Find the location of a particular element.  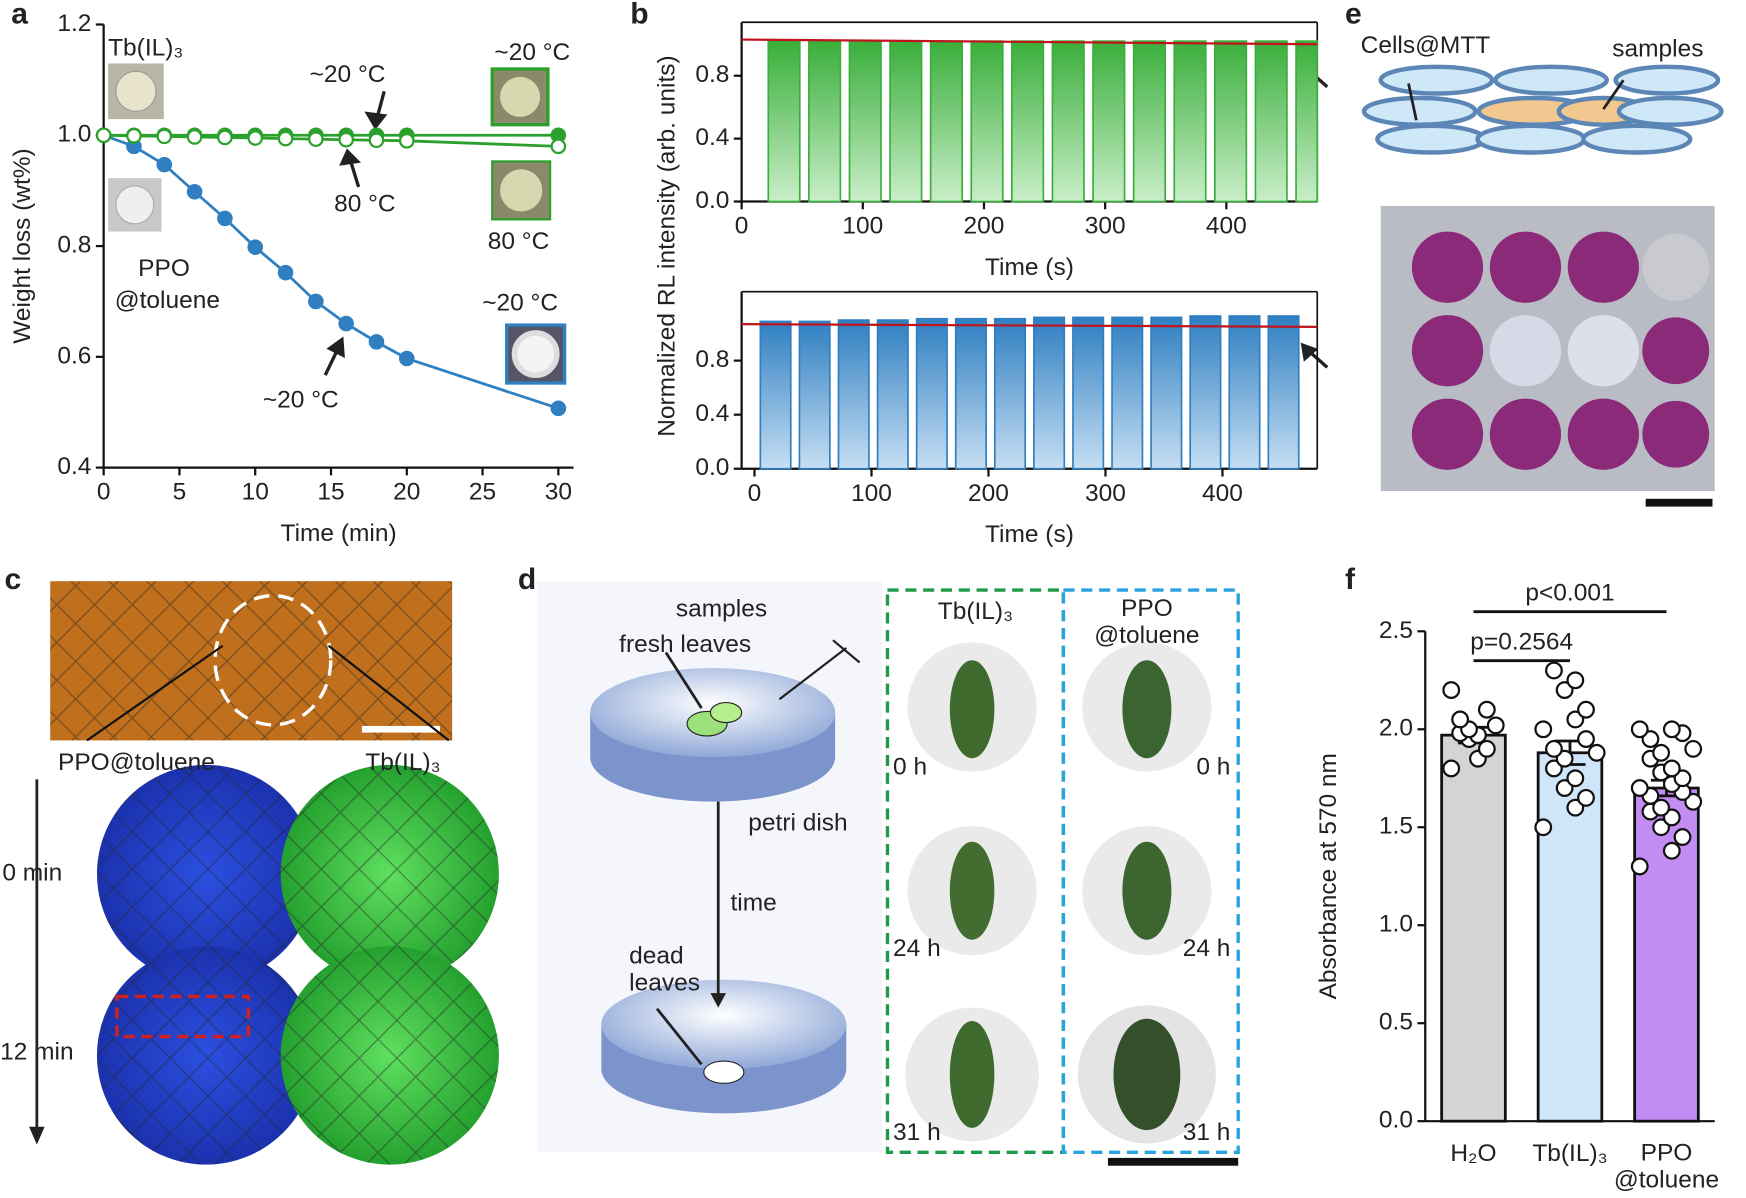

x-tick-label: 200 is located at coordinates (988, 493).